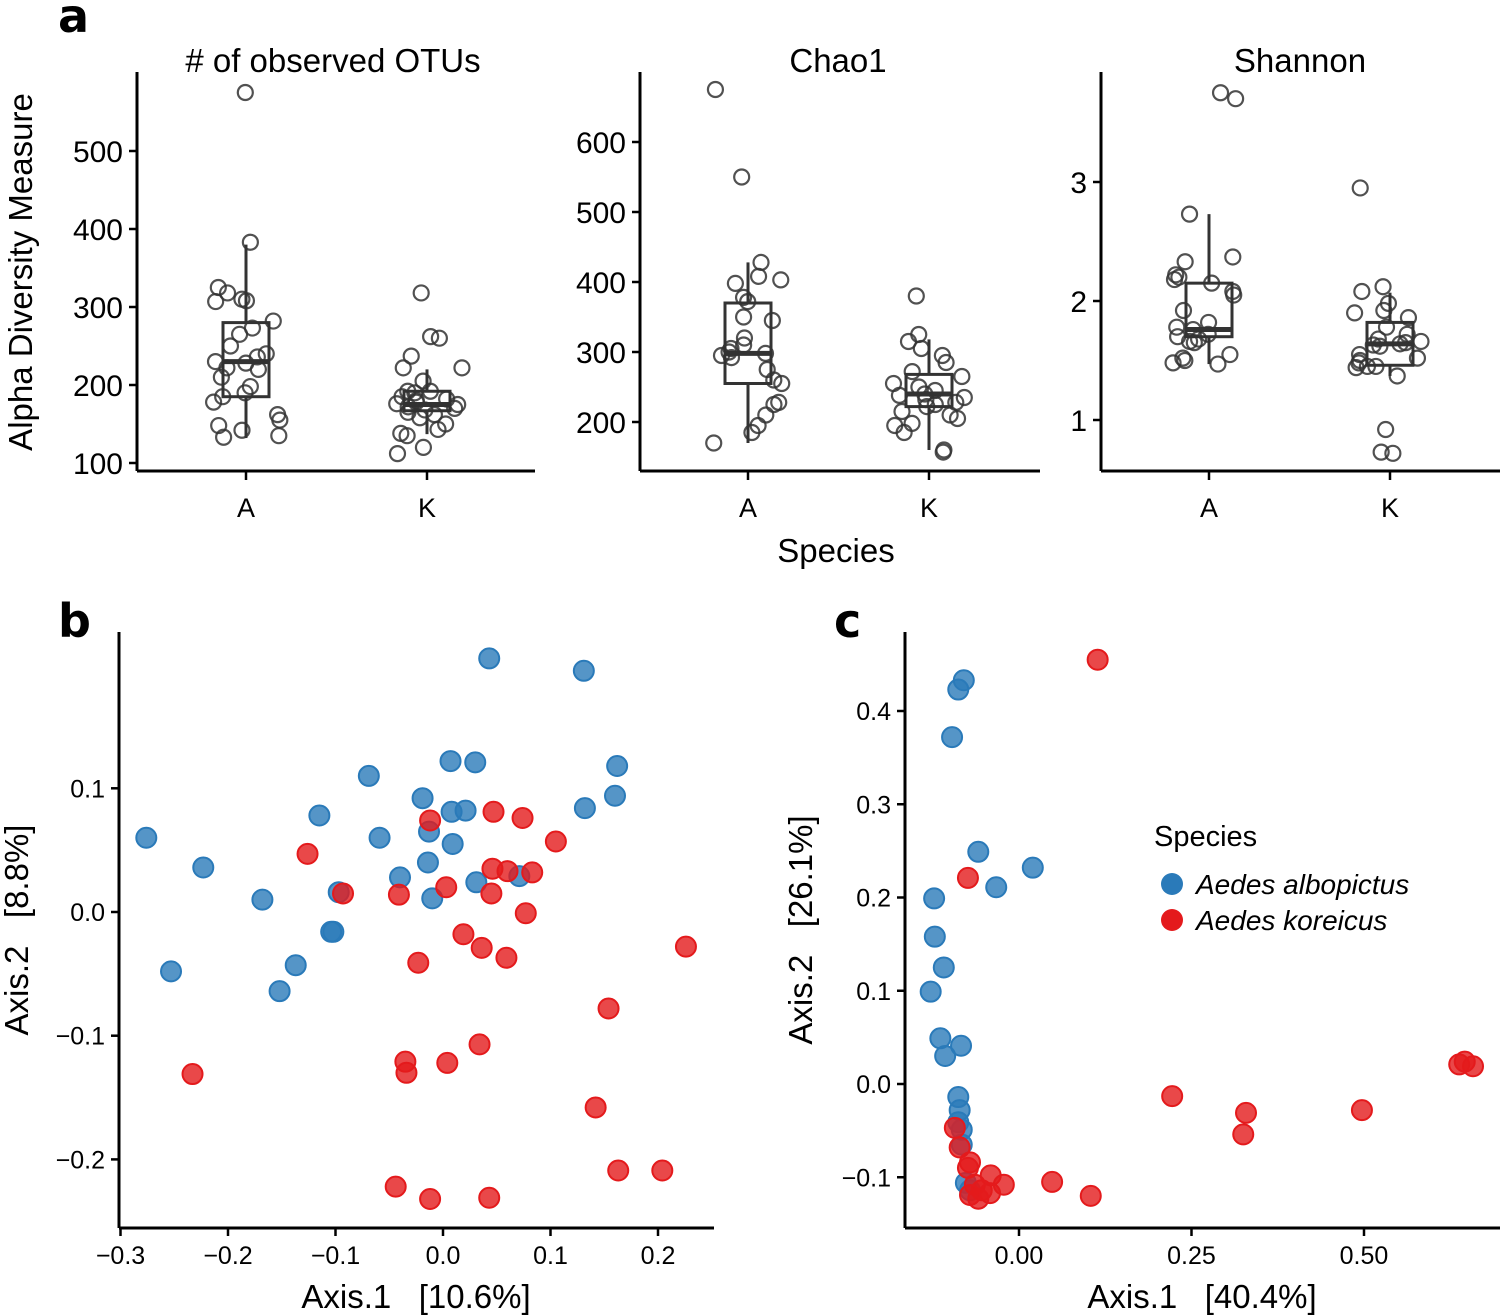 This screenshot has height=1316, width=1501. Describe the element at coordinates (1172, 920) in the screenshot. I see `legend-marker-aedes-koreicus` at that location.